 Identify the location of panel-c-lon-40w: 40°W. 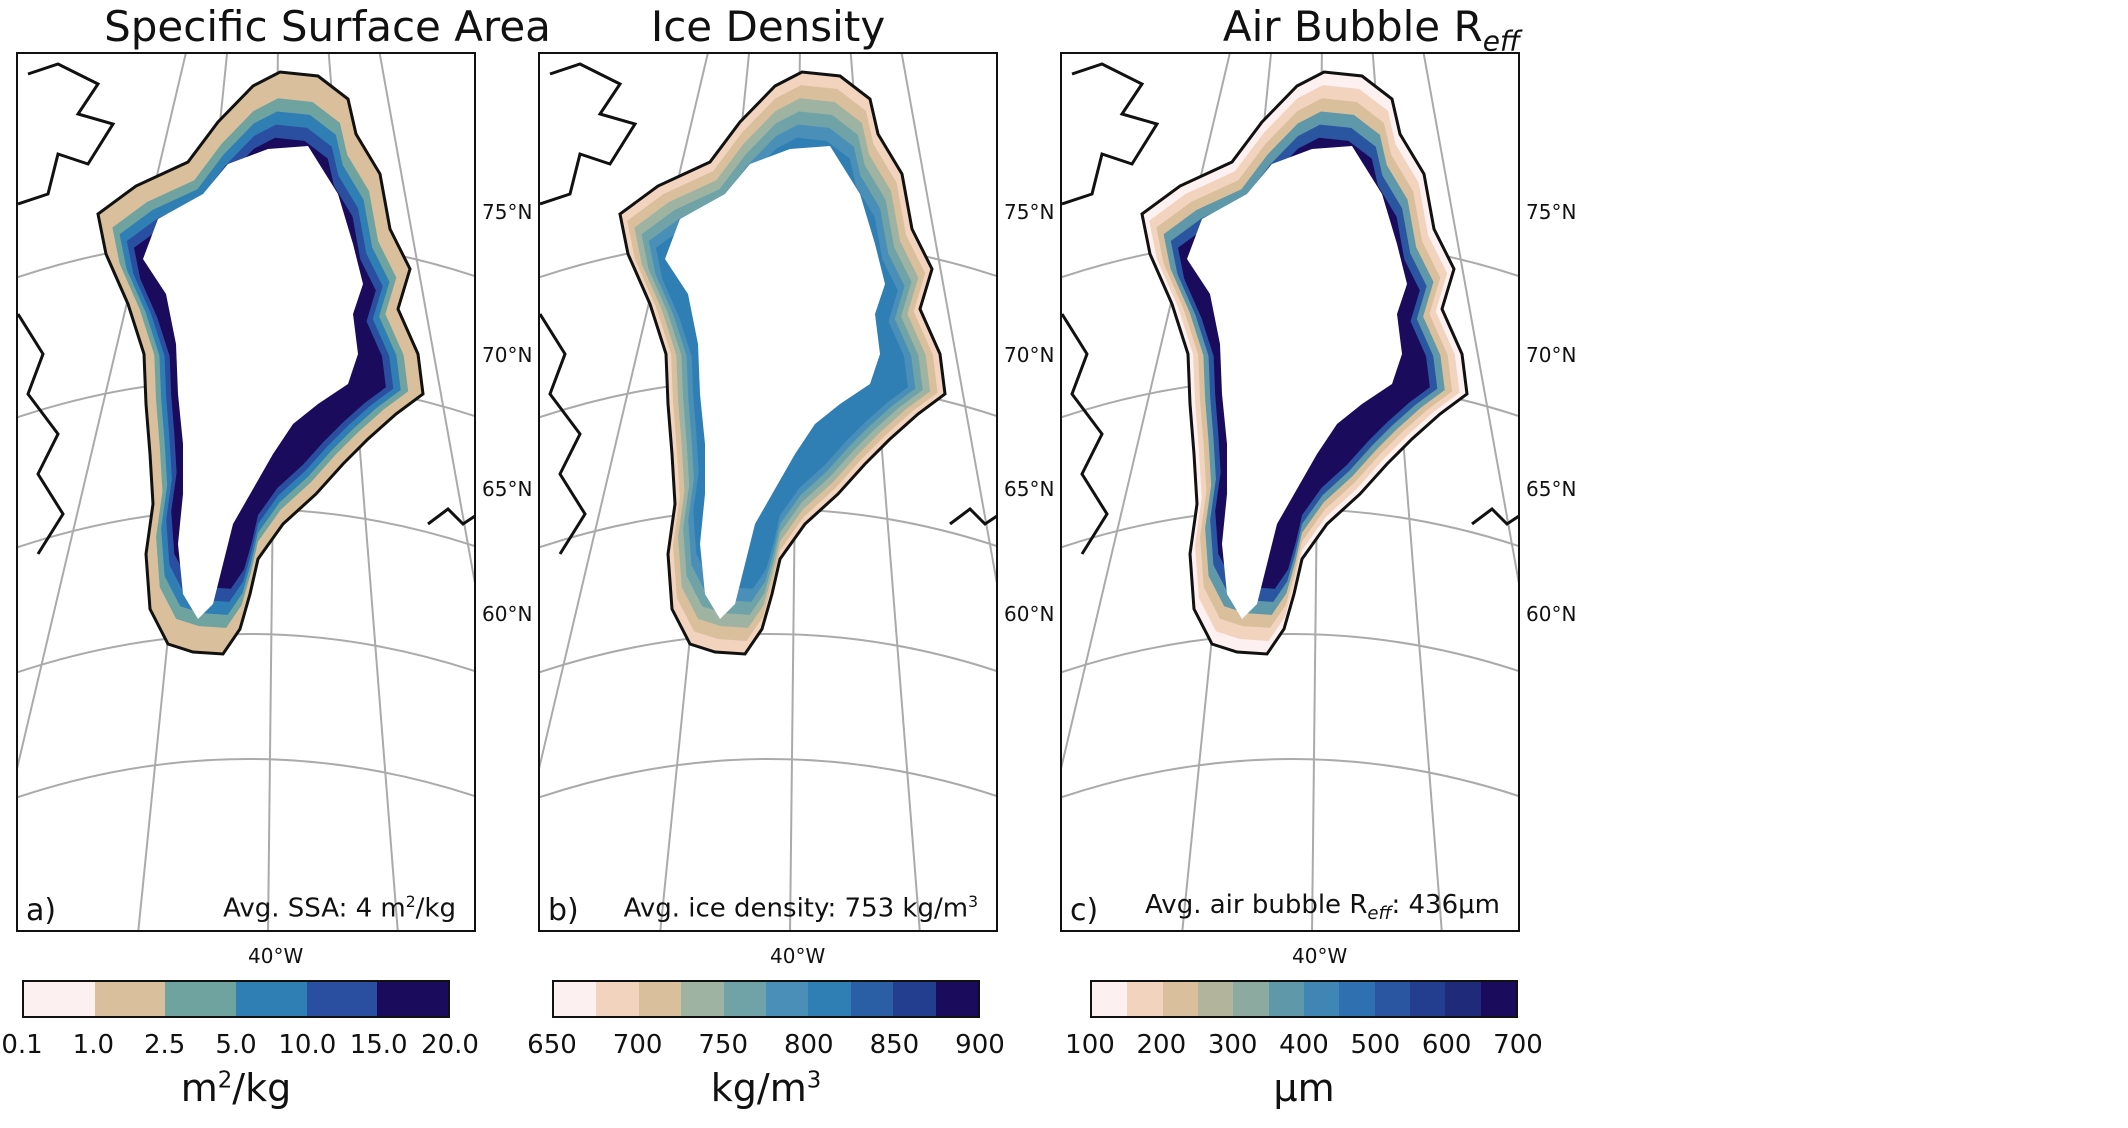
(1320, 956).